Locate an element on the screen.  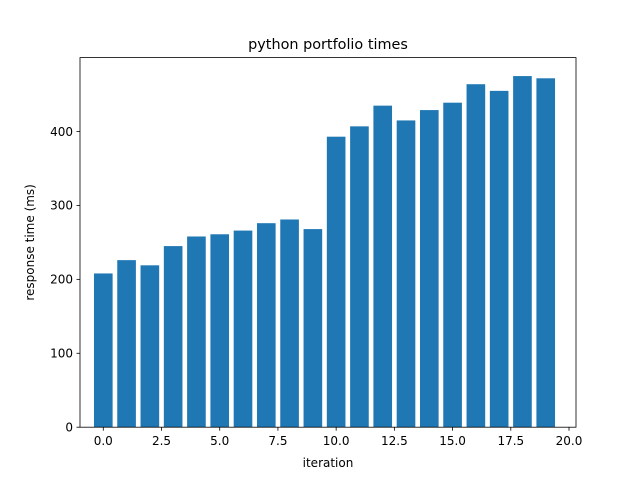
x-axis-ticks: 0.0 2.5 5.0 7.5 10.0 12.5 15.0 17.5 20.0 is located at coordinates (338, 437).